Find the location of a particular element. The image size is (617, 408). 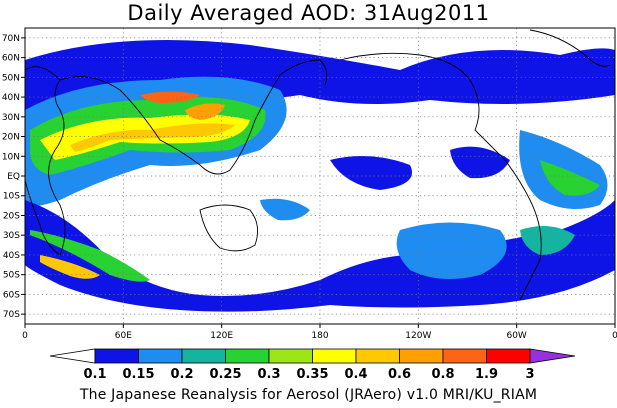

map-title: Daily Averaged AOD: 31Aug2011 is located at coordinates (308, 13).